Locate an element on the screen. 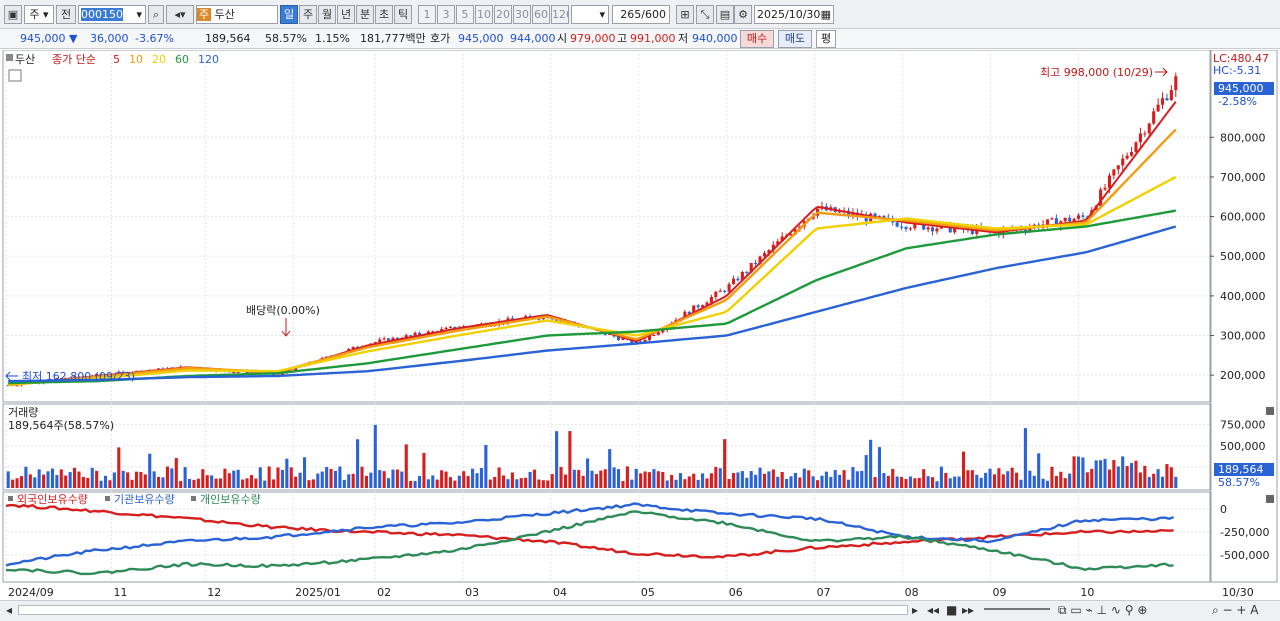 The image size is (1280, 621). y-tick-label: 800,000 is located at coordinates (1243, 137).